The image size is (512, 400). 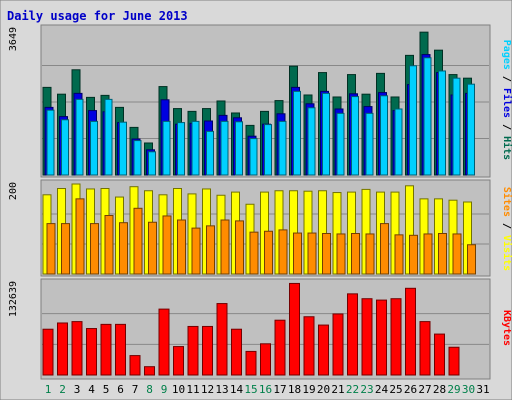 What do you see at coordinates (308, 389) in the screenshot?
I see `day-label-19: 19` at bounding box center [308, 389].